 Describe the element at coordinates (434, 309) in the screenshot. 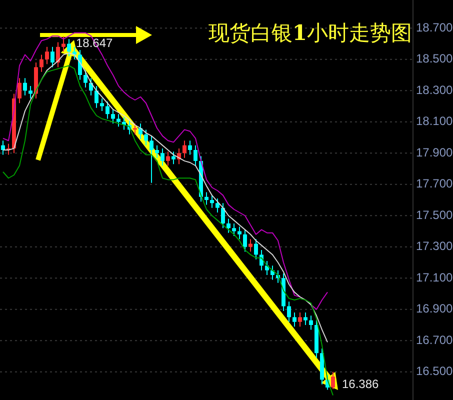

I see `y-tick-label: 16.900` at that location.